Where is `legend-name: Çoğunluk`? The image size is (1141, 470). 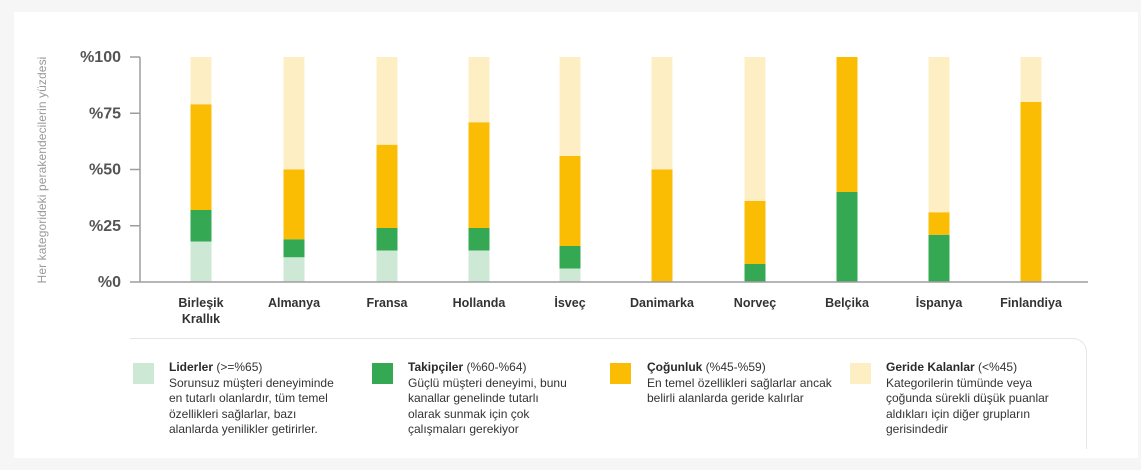
legend-name: Çoğunluk is located at coordinates (675, 367).